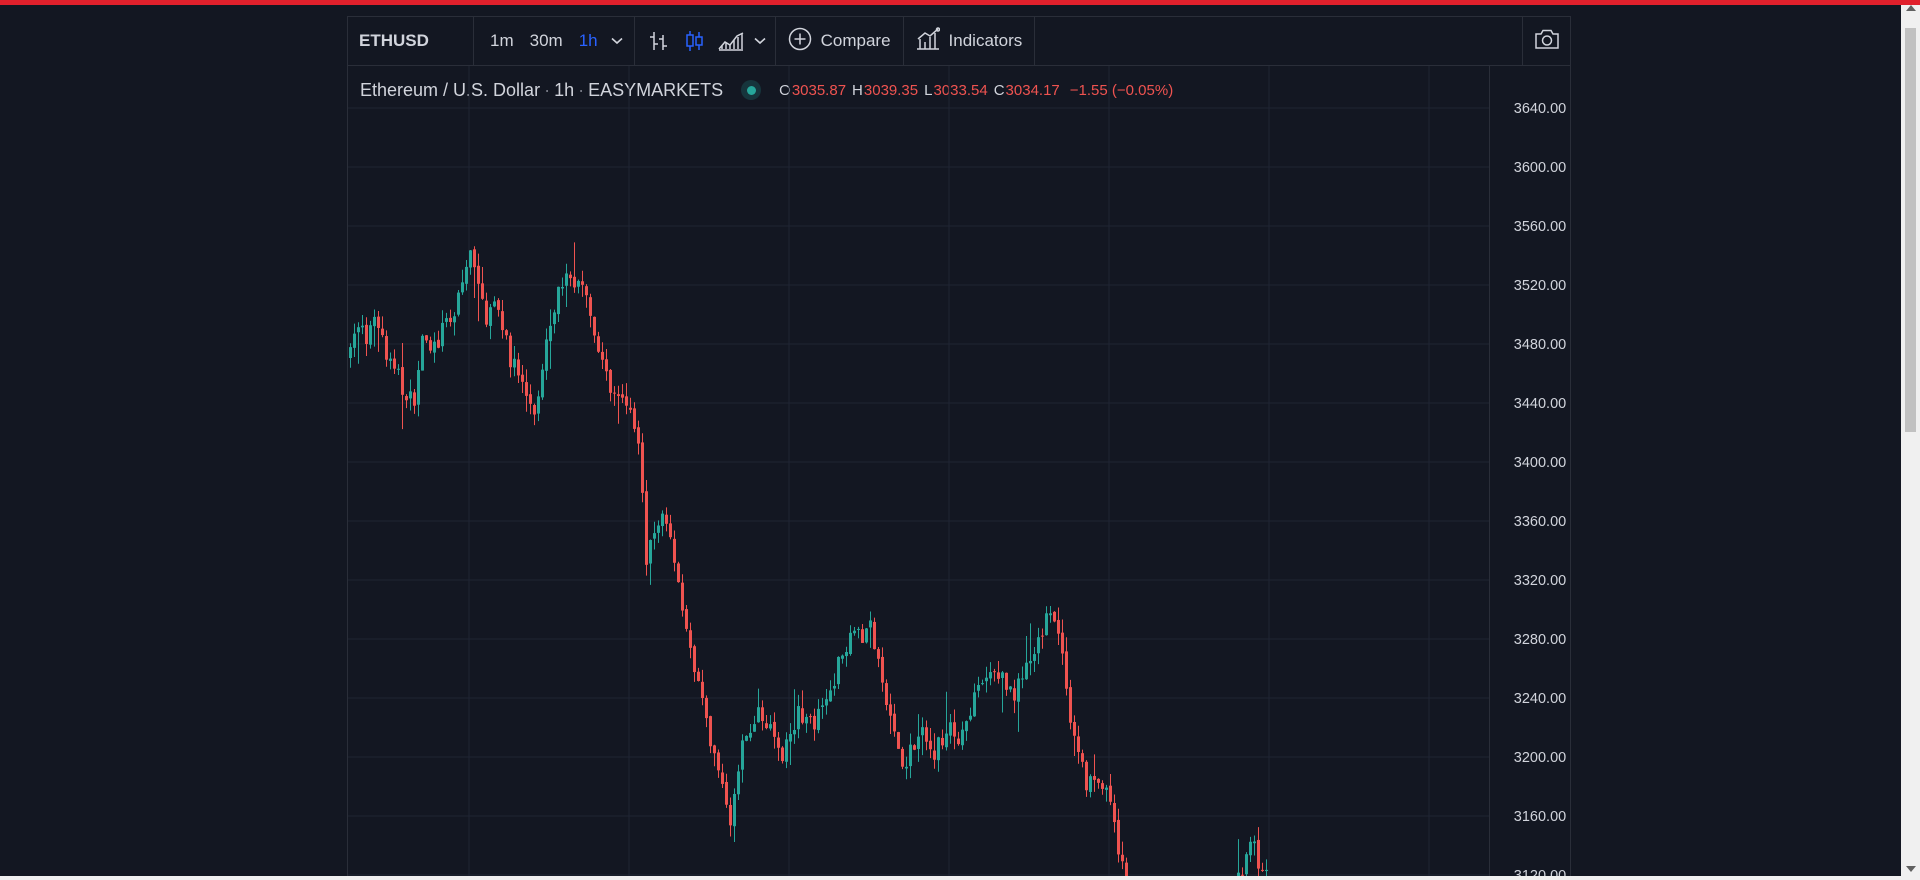 The height and width of the screenshot is (880, 1920). What do you see at coordinates (731, 41) in the screenshot?
I see `area-icon` at bounding box center [731, 41].